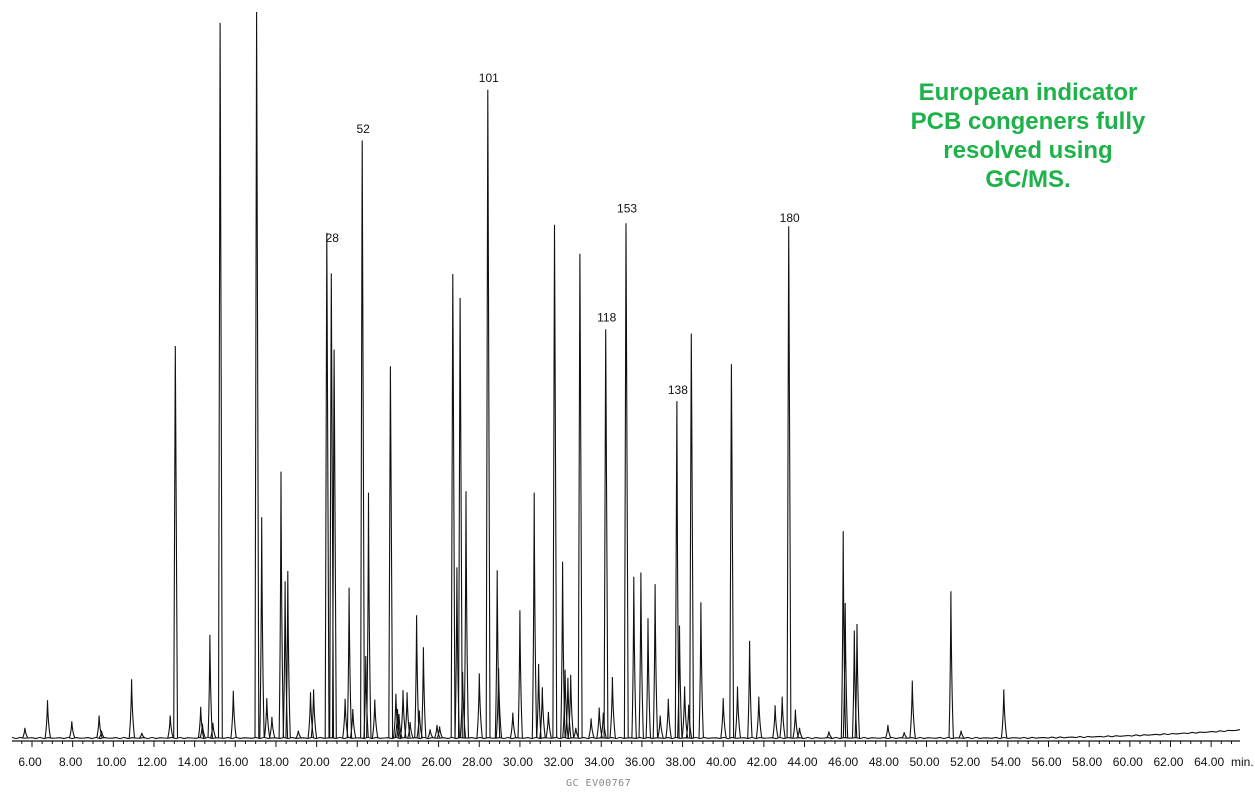 The height and width of the screenshot is (793, 1255). I want to click on x-axis-unit-label: min., so click(1242, 762).